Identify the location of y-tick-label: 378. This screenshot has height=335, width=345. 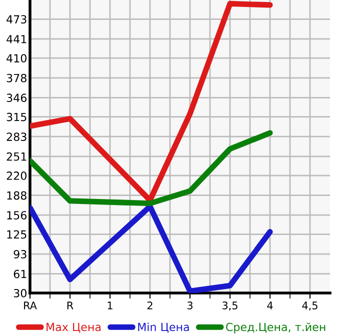
(16, 78).